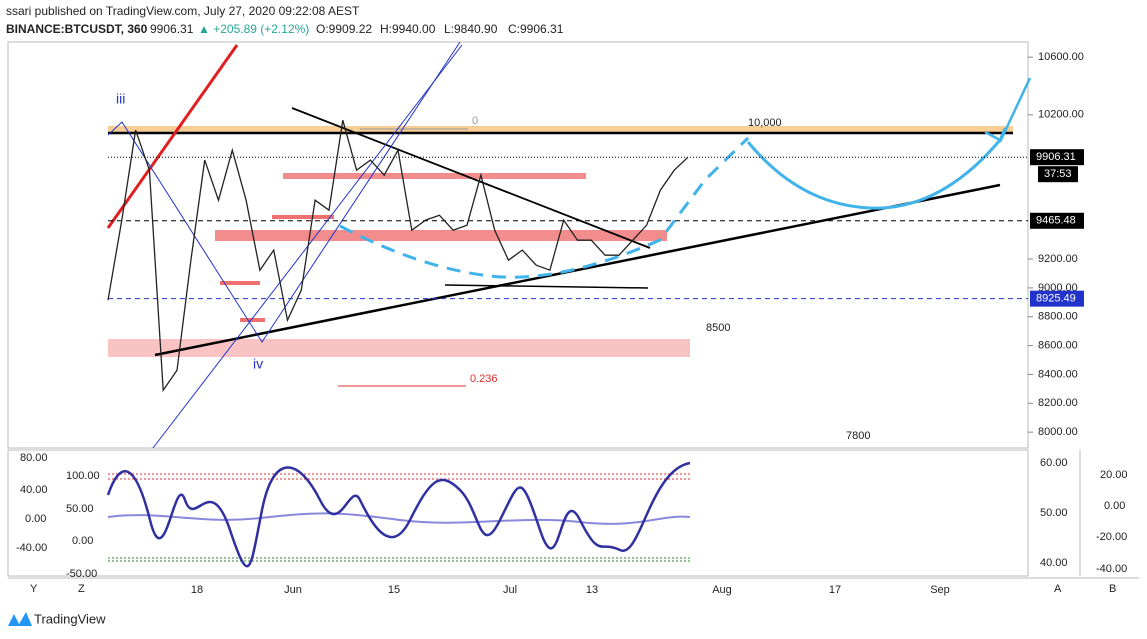  I want to click on symbol: BINANCE:BTCUSDT, 360, so click(77, 29).